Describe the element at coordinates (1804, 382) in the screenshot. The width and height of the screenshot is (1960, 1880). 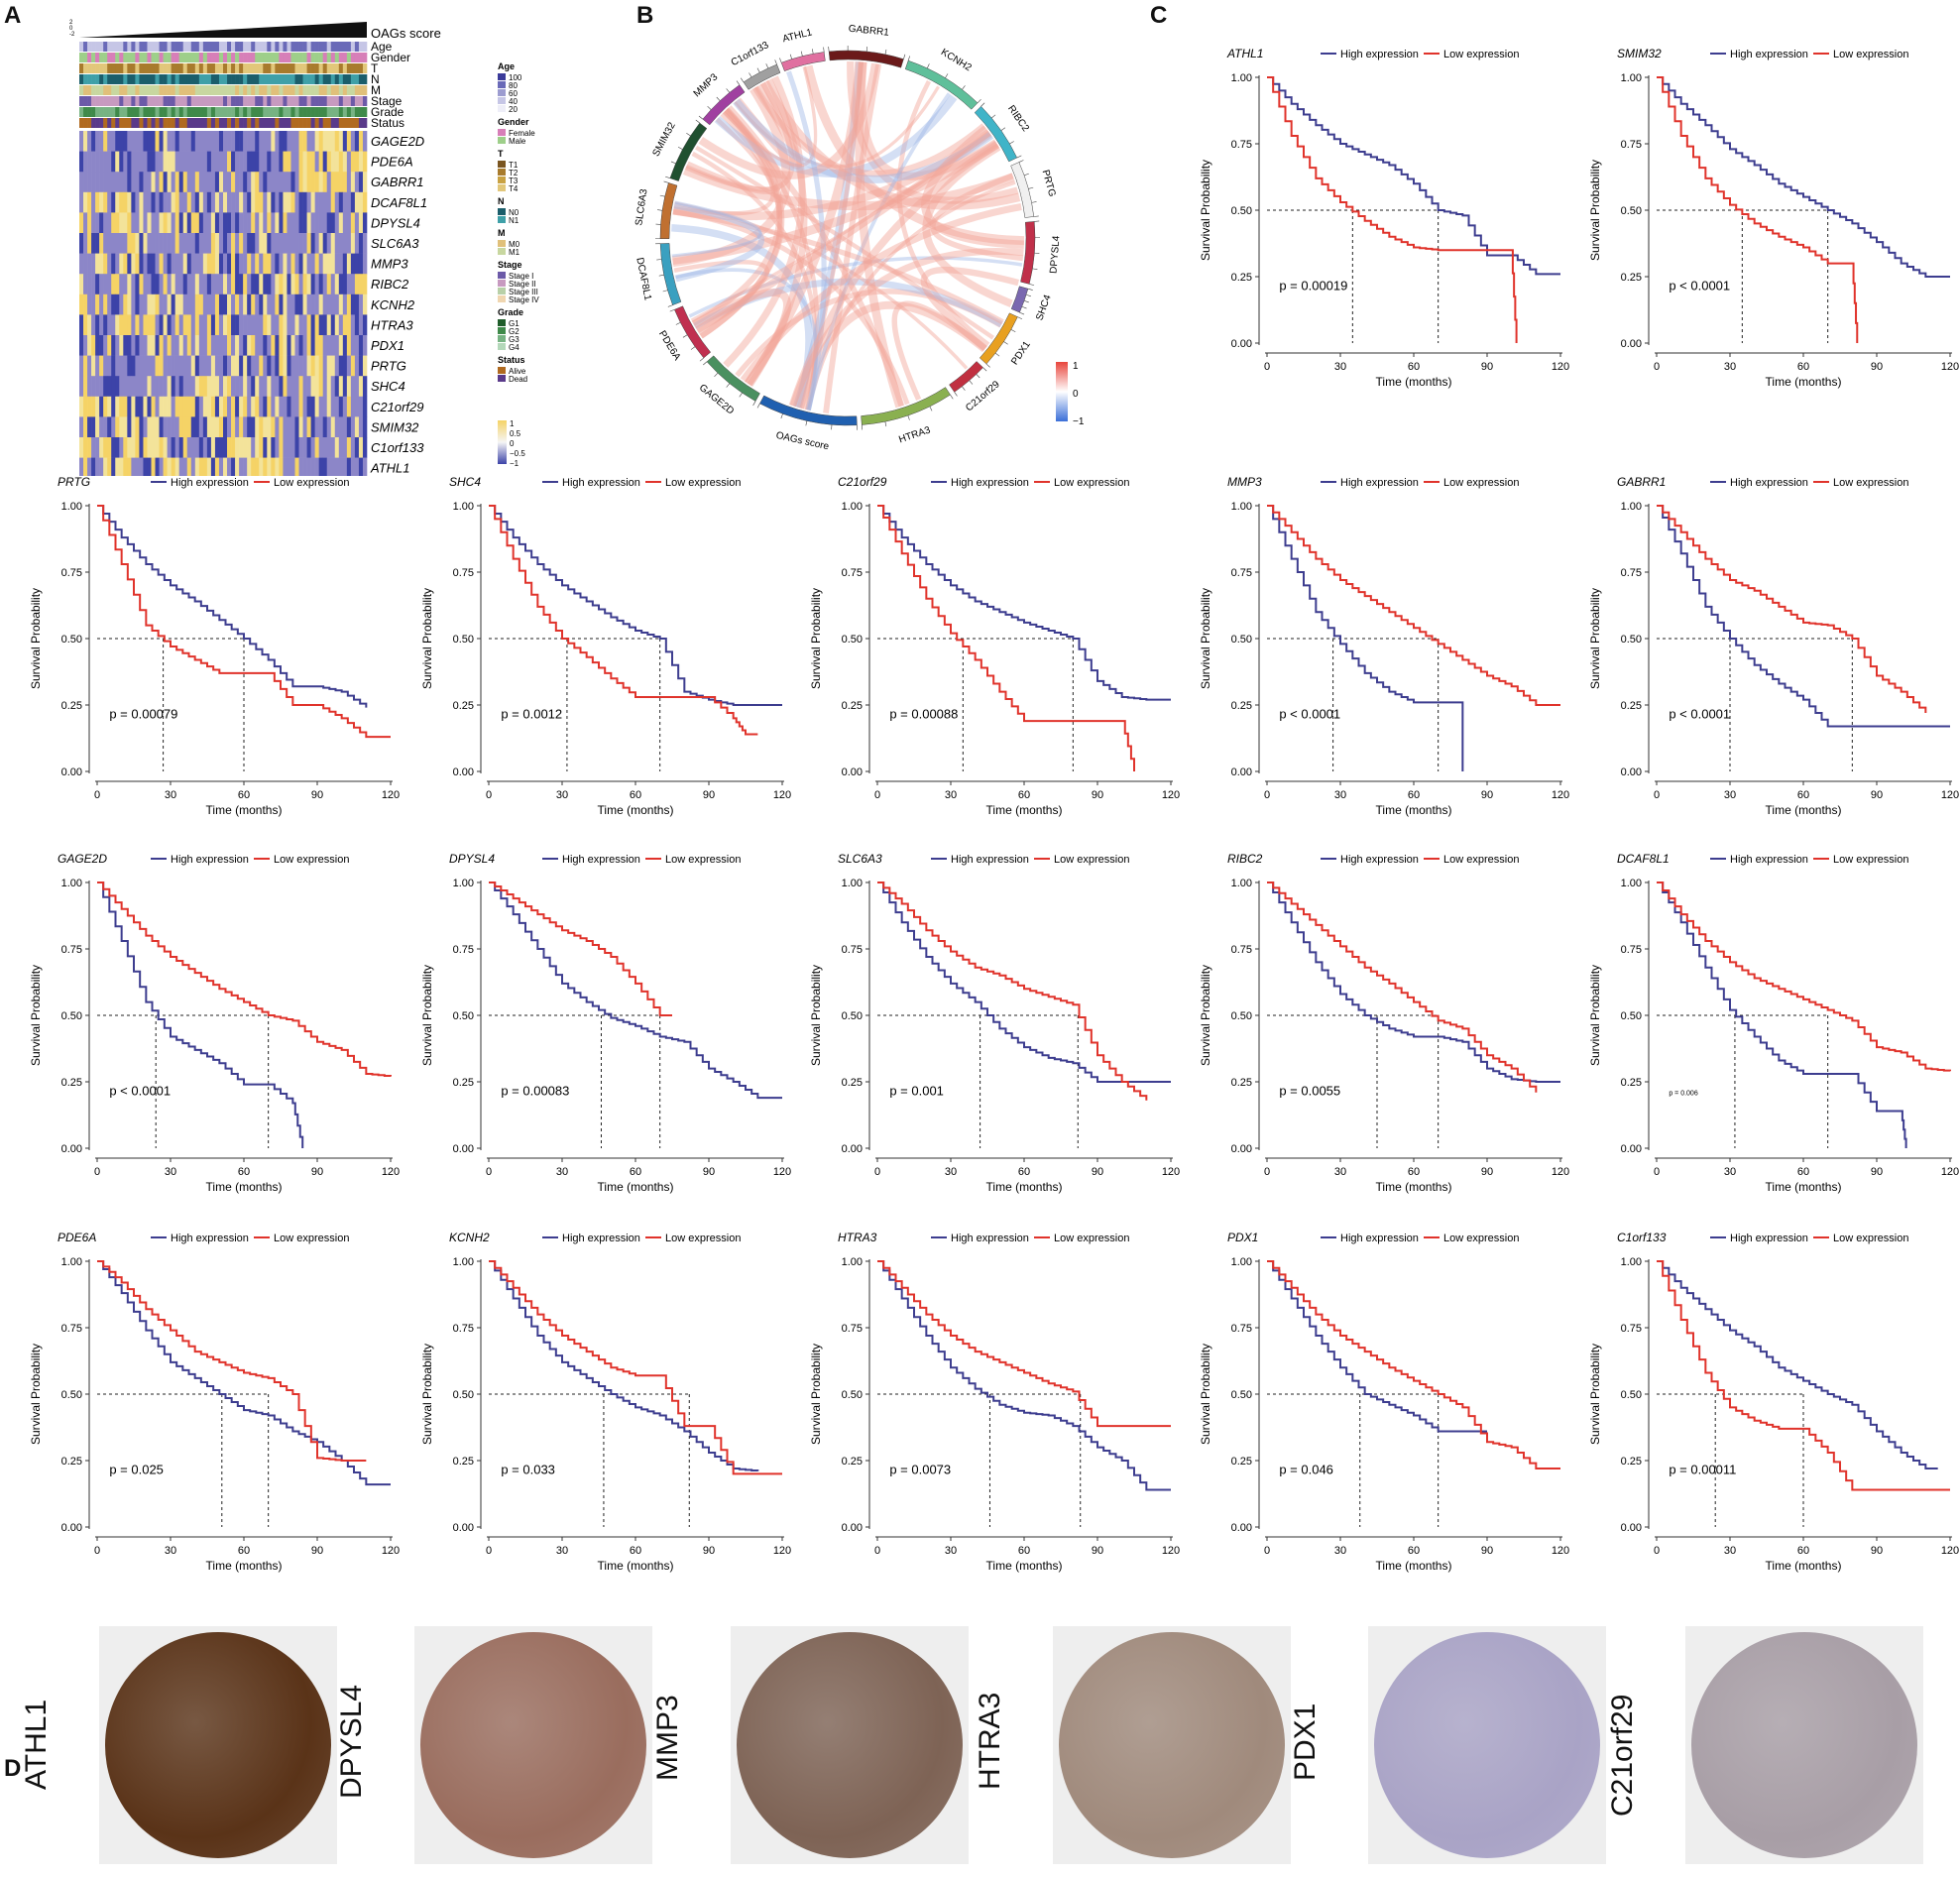
I see `x-axis-title: Time (months)` at that location.